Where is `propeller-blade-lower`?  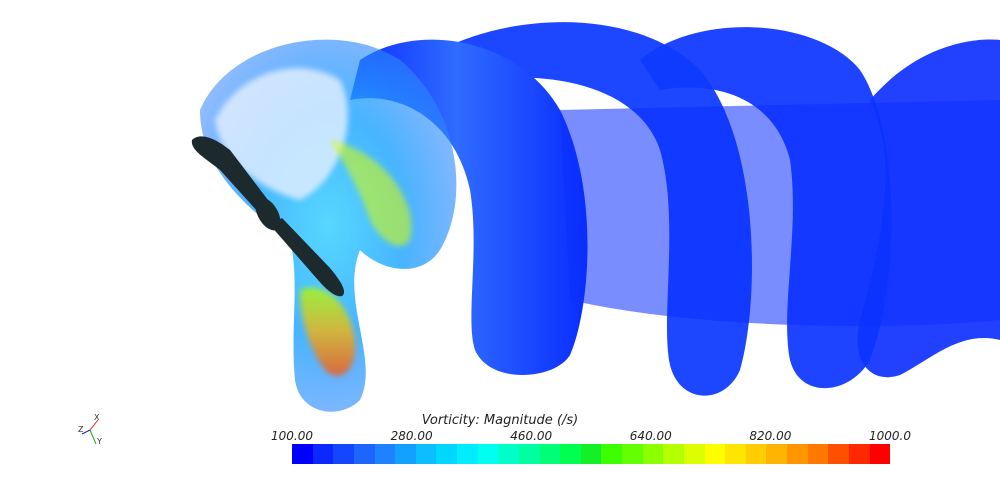
propeller-blade-lower is located at coordinates (307, 257).